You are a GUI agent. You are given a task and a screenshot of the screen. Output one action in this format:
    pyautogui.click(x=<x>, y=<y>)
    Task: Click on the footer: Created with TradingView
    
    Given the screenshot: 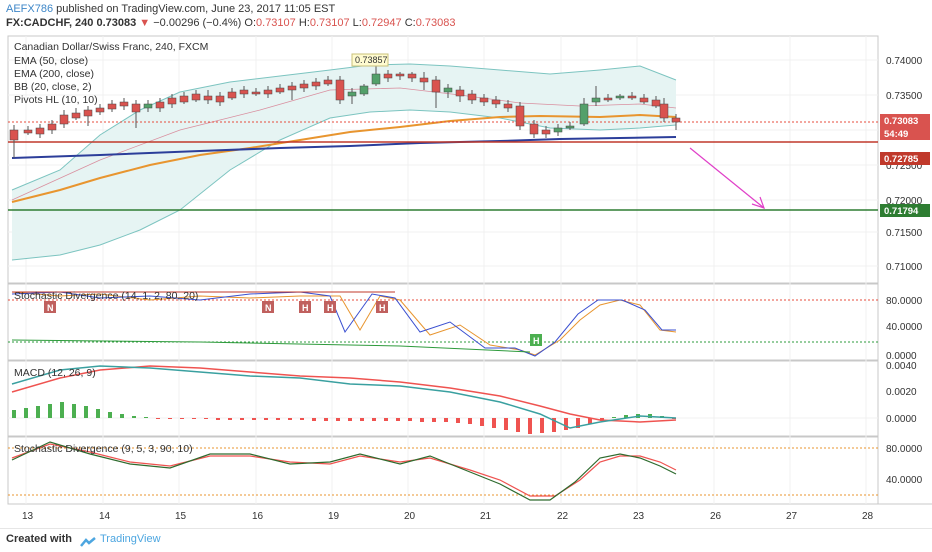 What is the action you would take?
    pyautogui.click(x=466, y=539)
    